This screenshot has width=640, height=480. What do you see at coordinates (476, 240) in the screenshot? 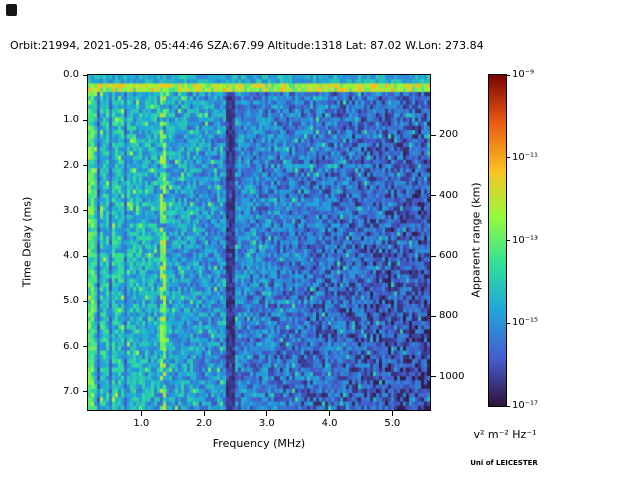
I see `y-axis-label-right: Apparent range (km)` at bounding box center [476, 240].